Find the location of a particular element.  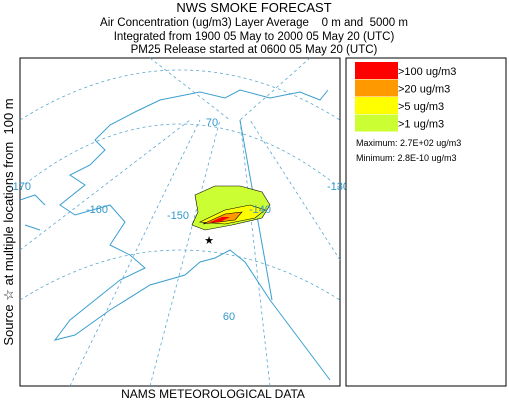

map-label: -170 is located at coordinates (20, 187).